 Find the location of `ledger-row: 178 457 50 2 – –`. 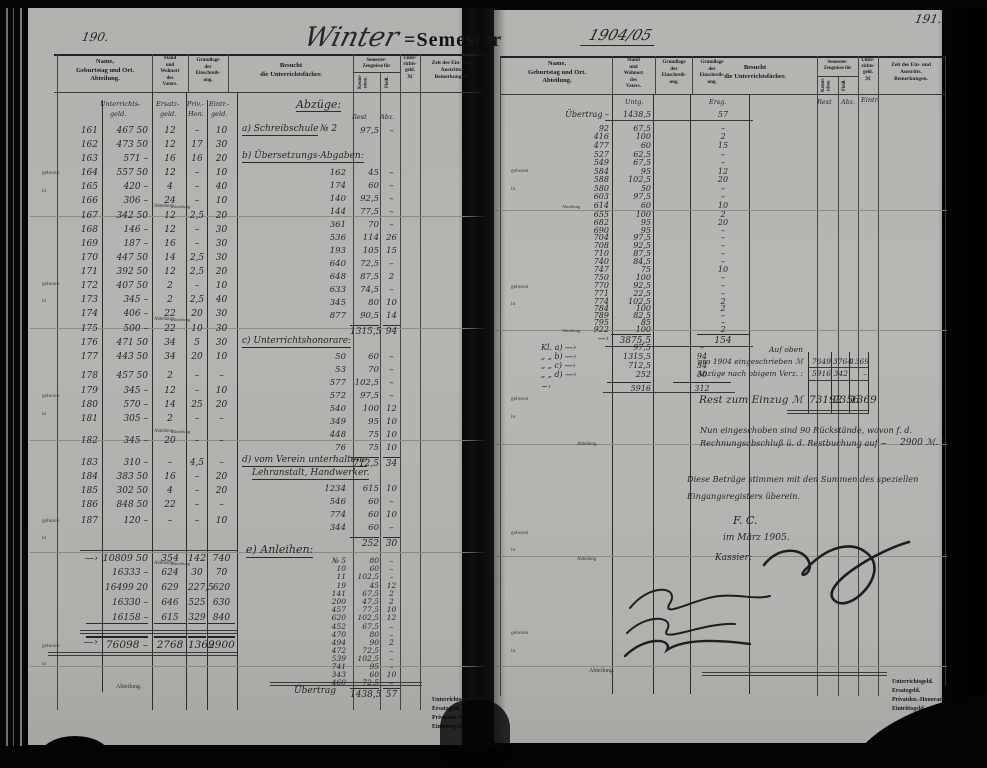

ledger-row: 178 457 50 2 – – is located at coordinates (260, 378).